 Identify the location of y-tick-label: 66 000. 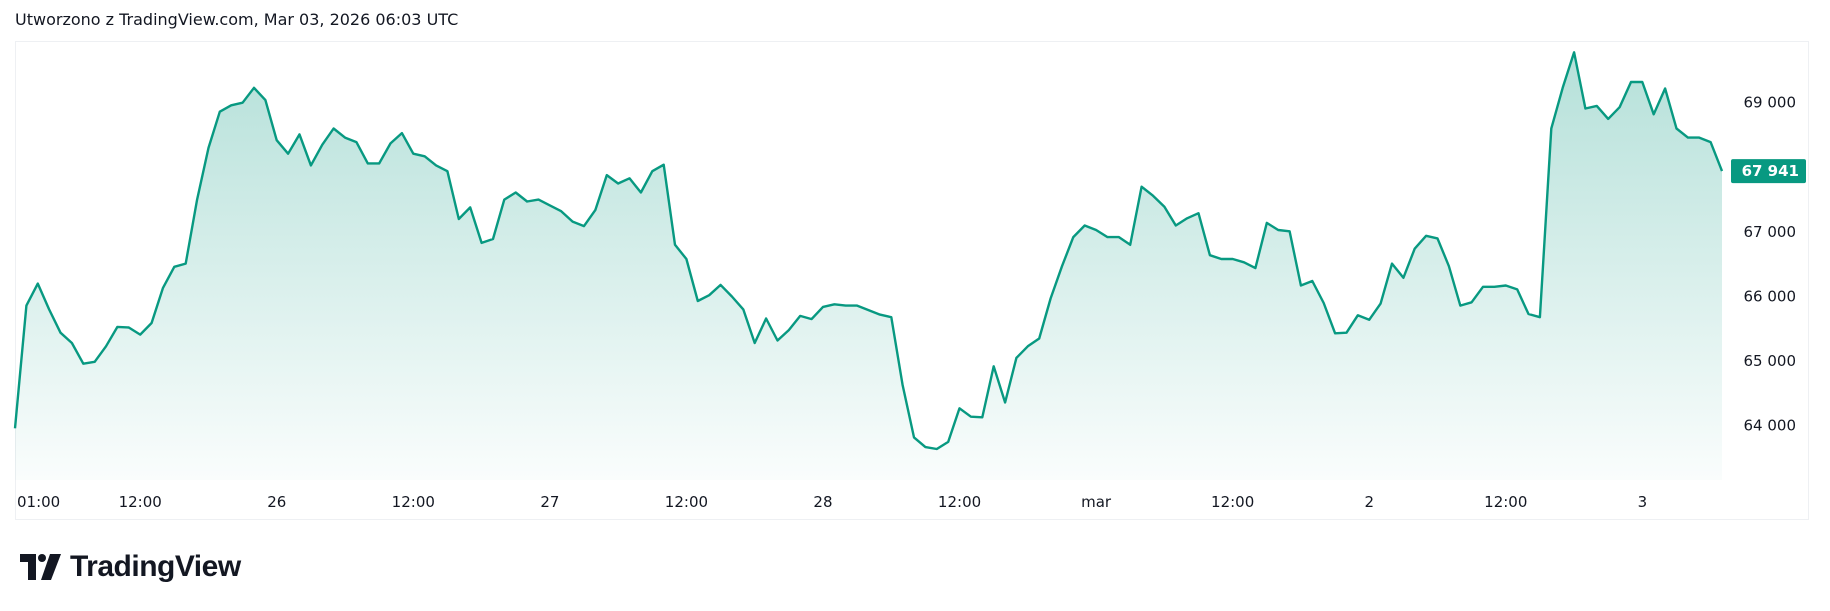
(1770, 297).